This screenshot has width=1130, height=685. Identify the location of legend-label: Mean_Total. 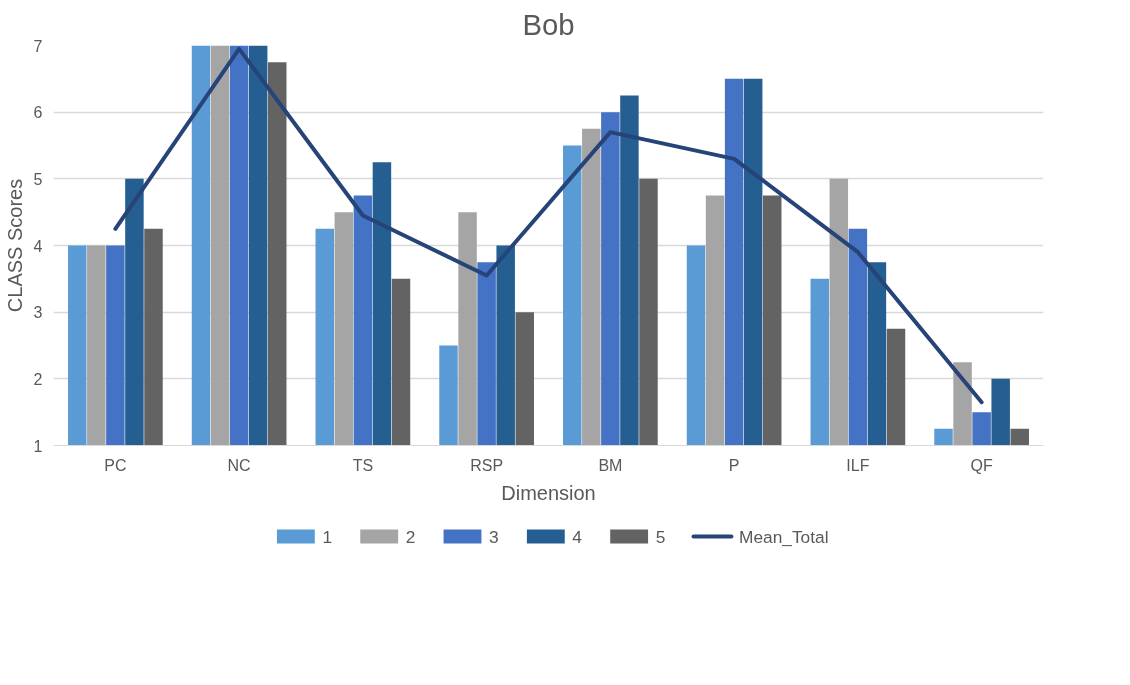
(783, 536).